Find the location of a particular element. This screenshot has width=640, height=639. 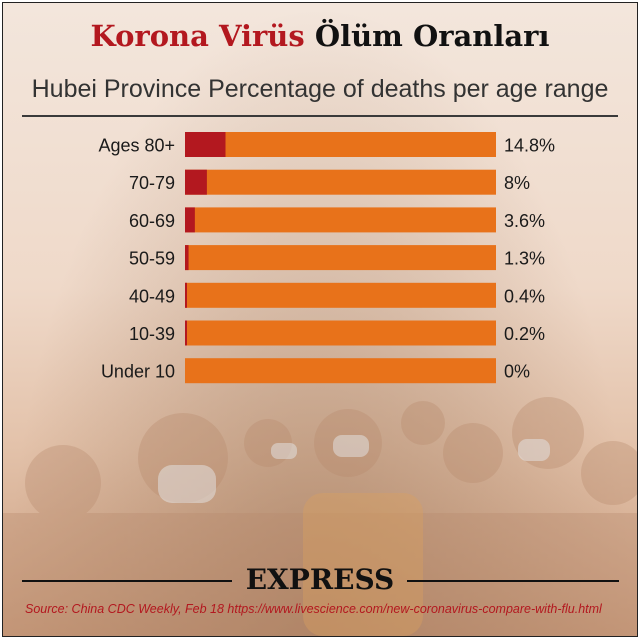

data-label: 0.2% is located at coordinates (524, 334).